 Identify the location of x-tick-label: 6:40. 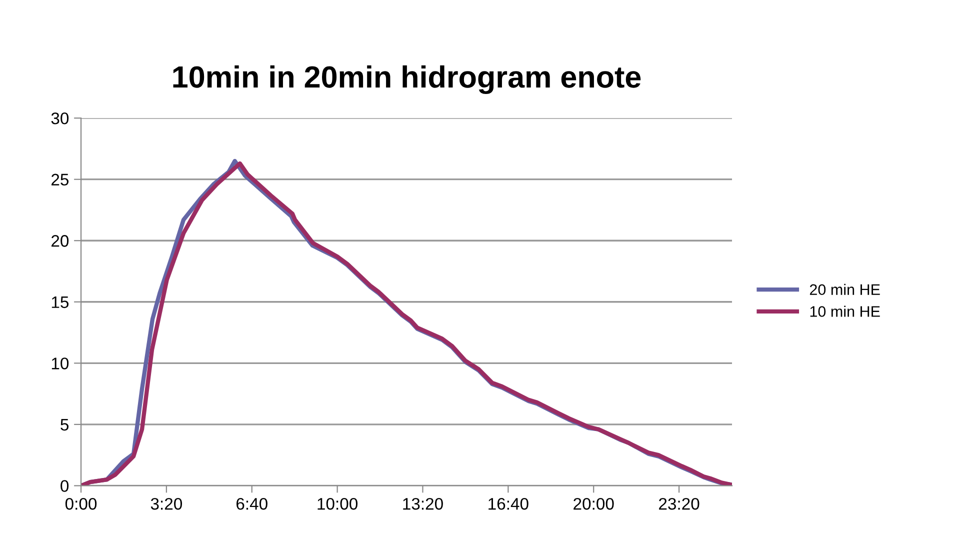
(252, 504).